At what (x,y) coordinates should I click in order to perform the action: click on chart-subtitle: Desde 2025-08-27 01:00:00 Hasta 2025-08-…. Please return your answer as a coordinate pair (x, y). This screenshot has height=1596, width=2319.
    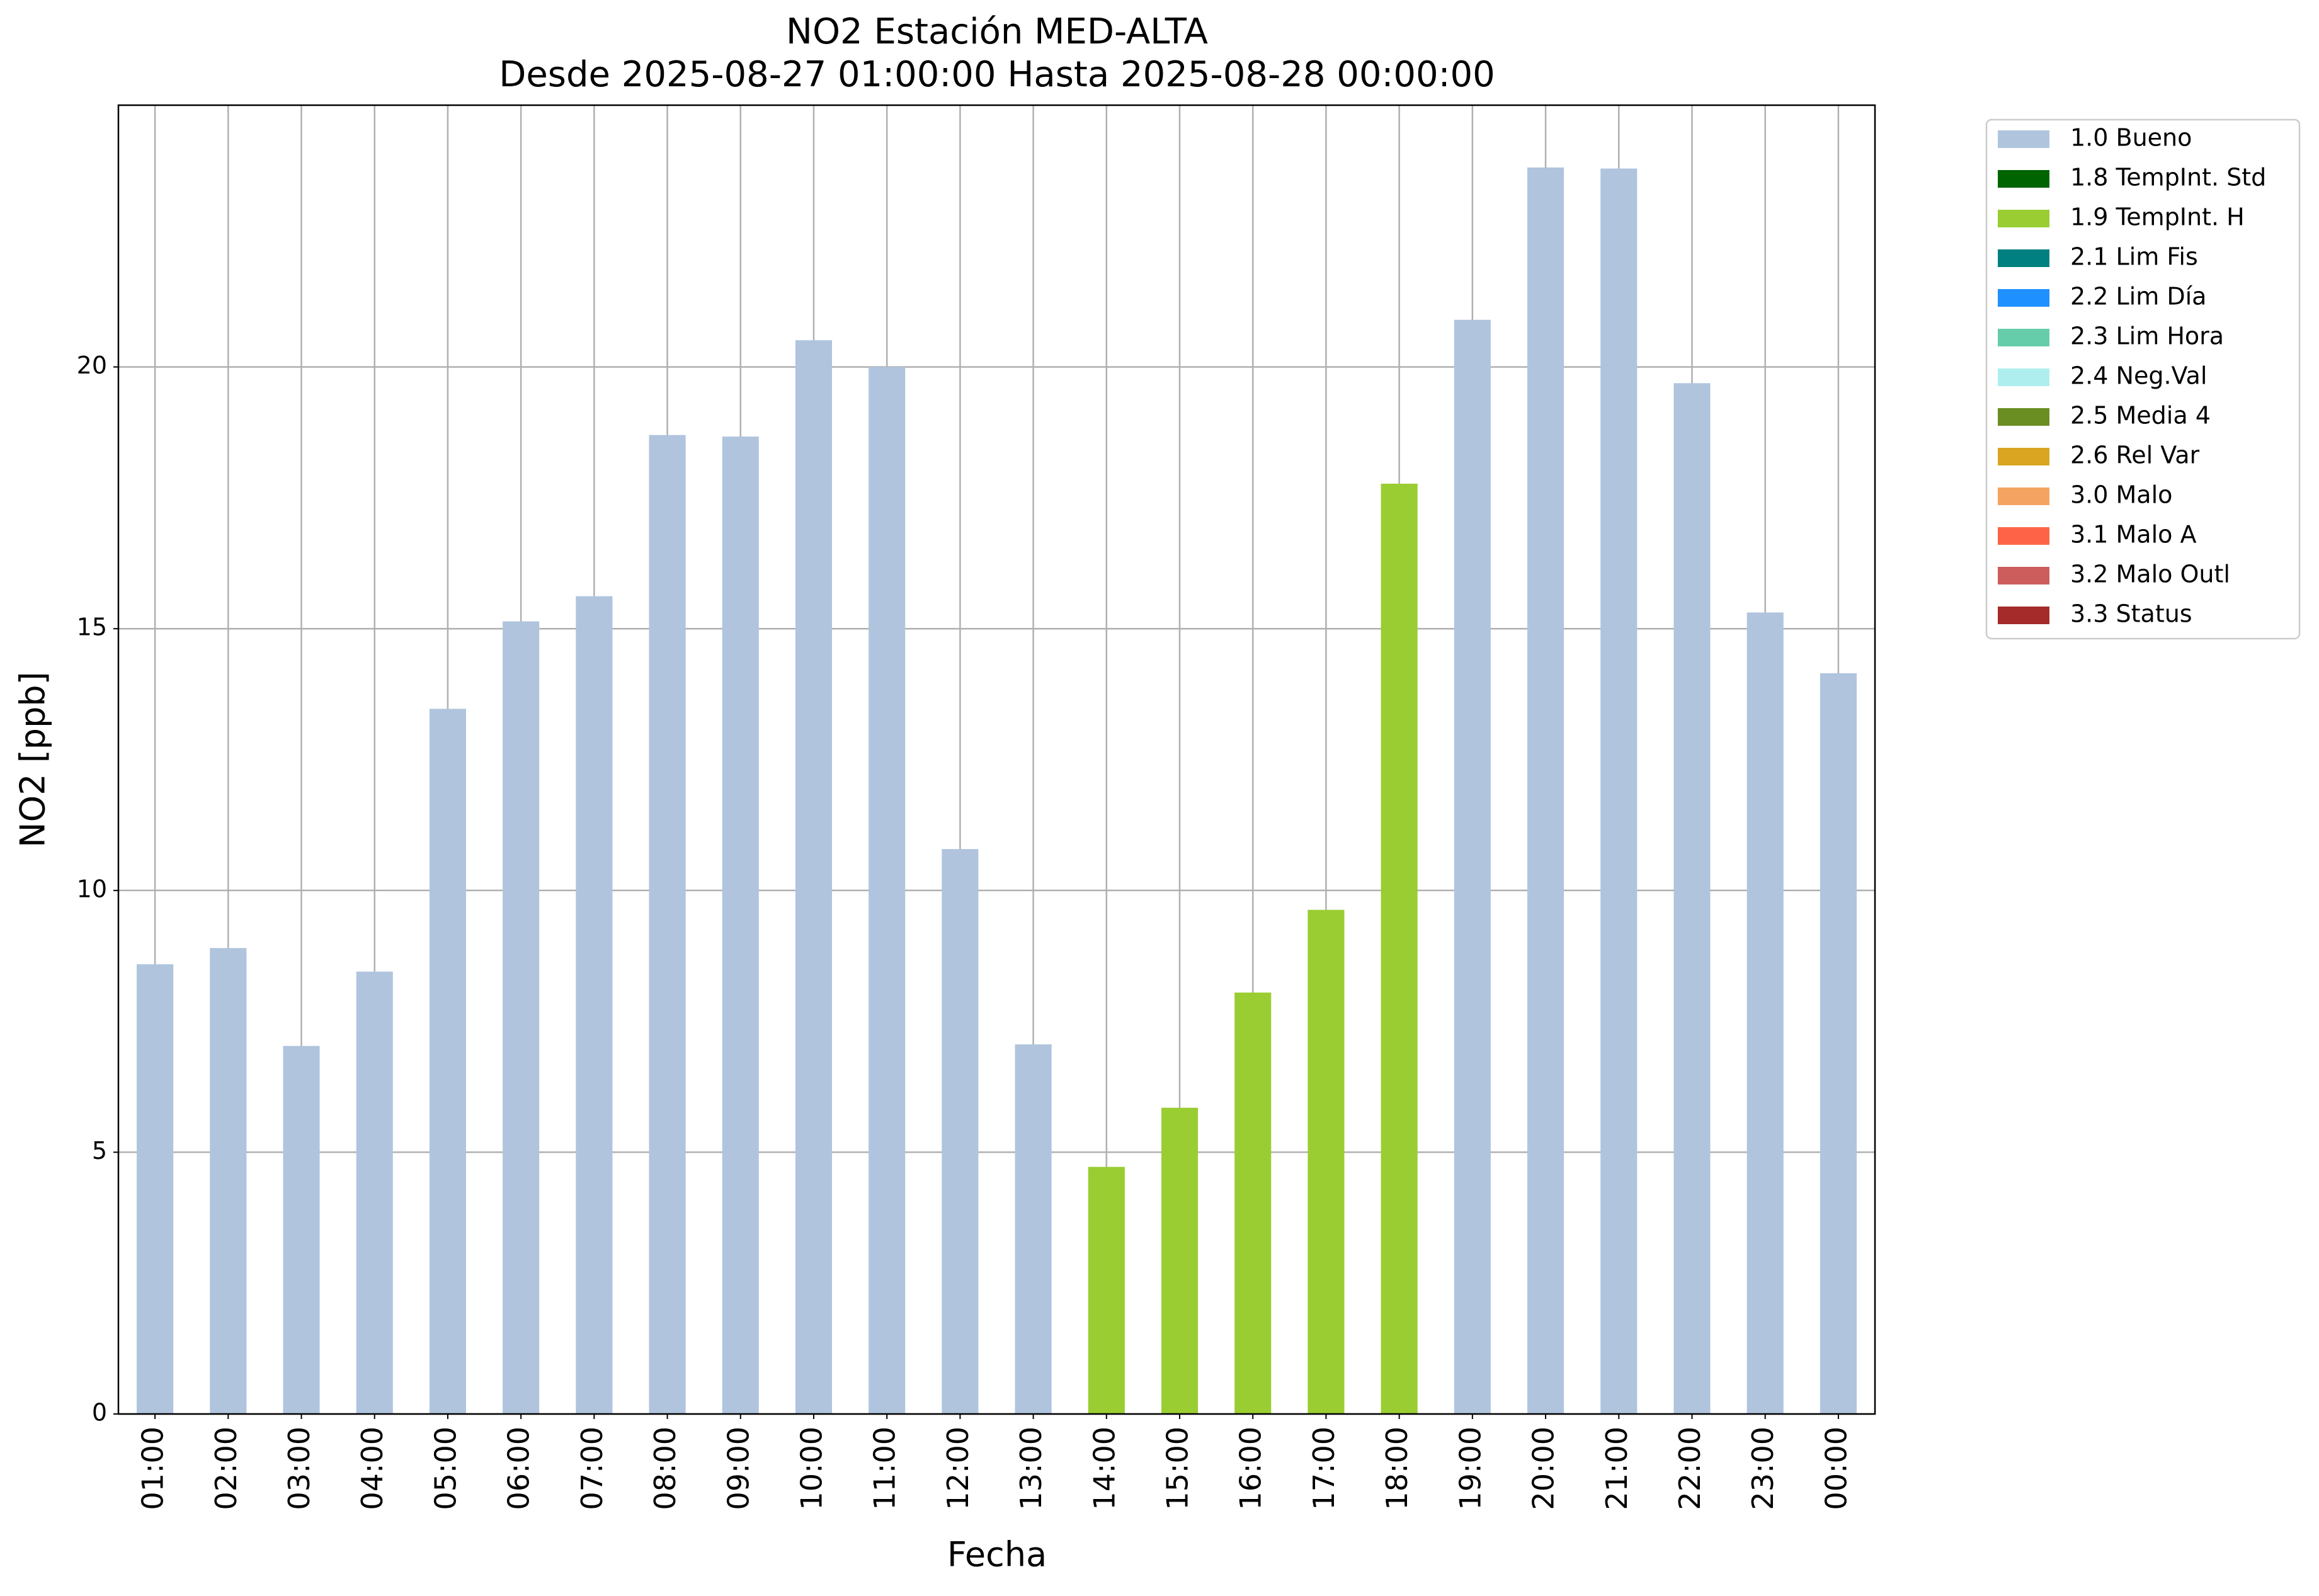
    Looking at the image, I should click on (997, 74).